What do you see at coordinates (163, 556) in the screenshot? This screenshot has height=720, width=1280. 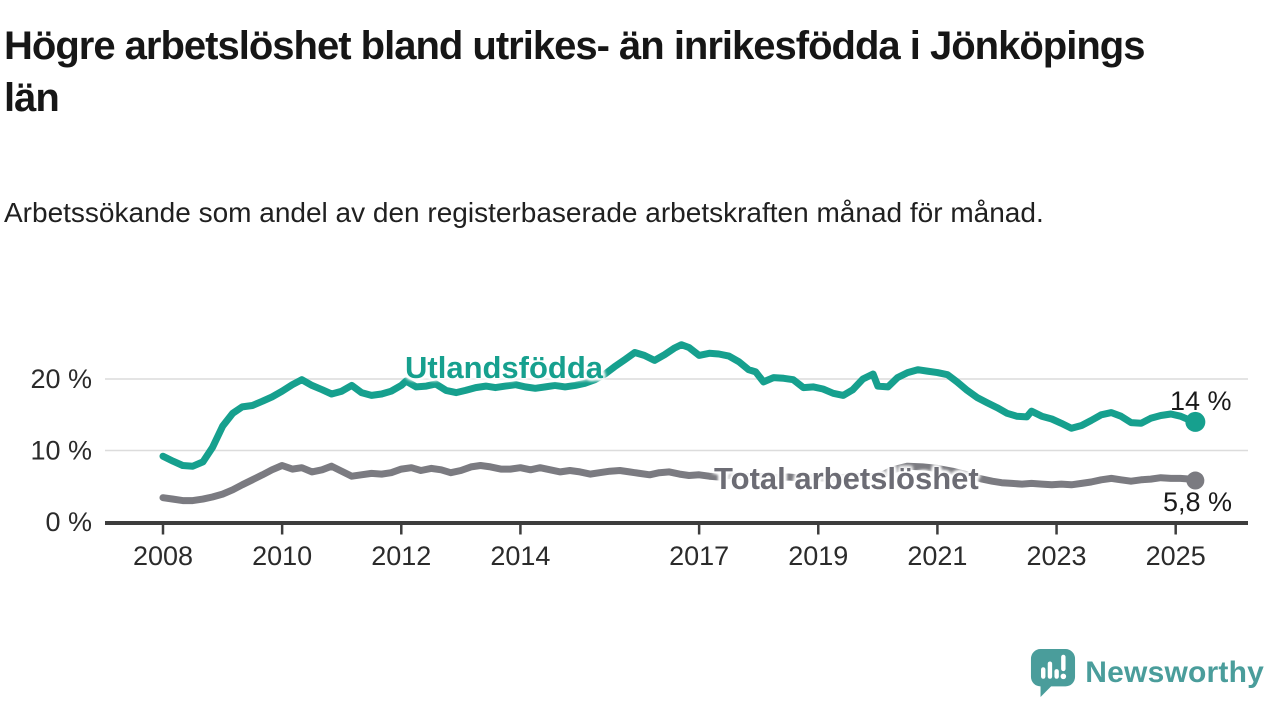 I see `x-tick-label-2008: 2008` at bounding box center [163, 556].